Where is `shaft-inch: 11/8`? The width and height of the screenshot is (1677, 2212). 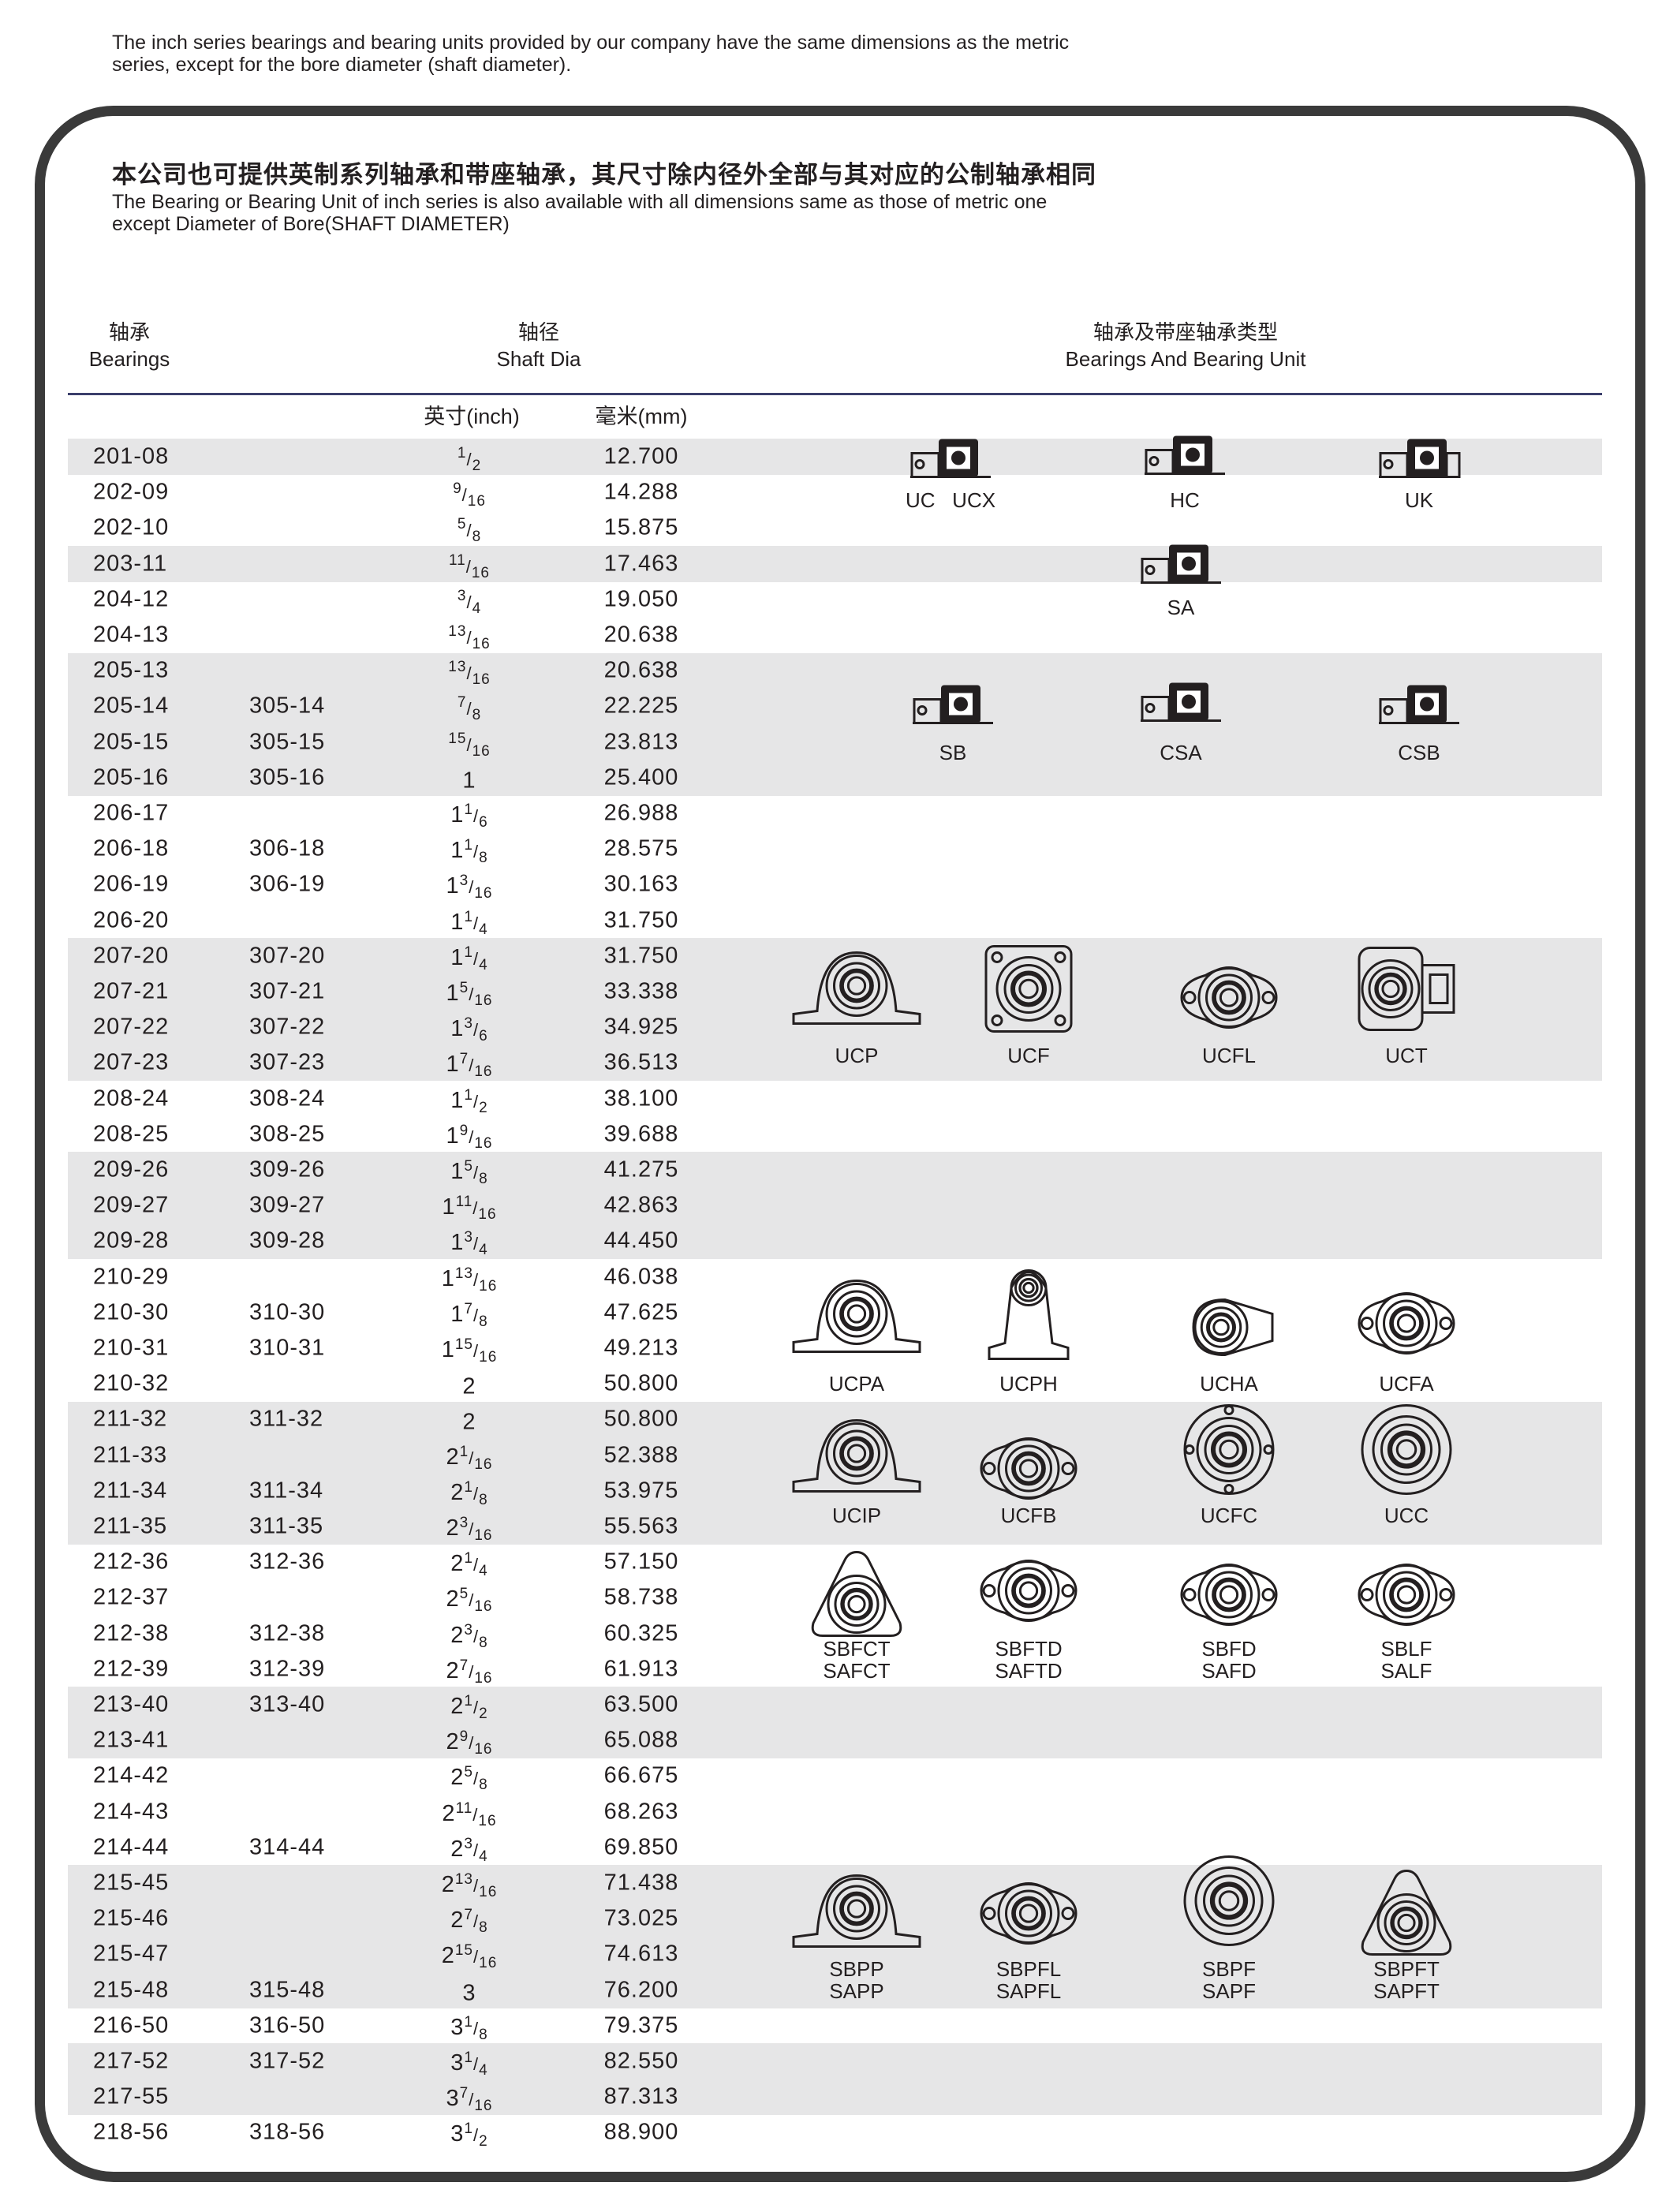
shaft-inch: 11/8 is located at coordinates (469, 852).